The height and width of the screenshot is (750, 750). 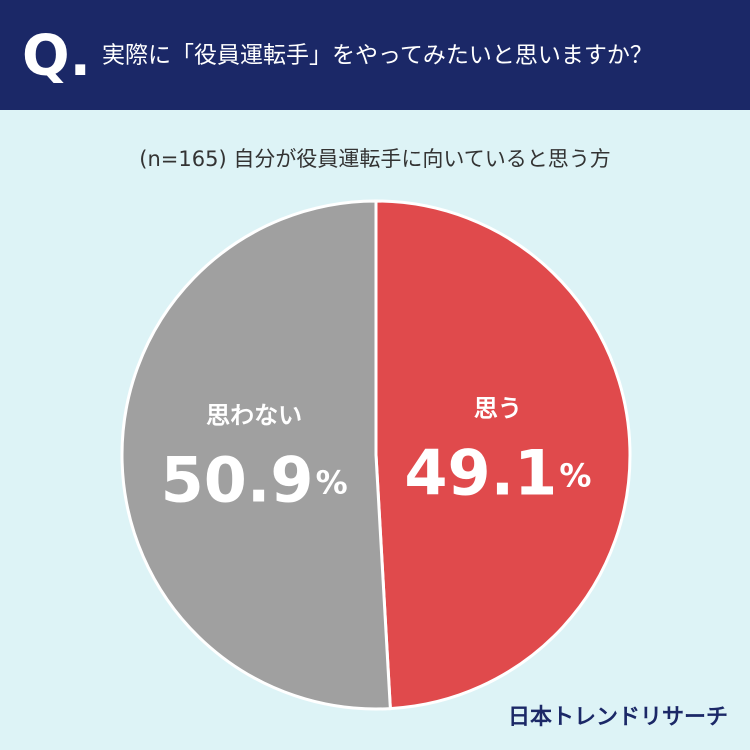 What do you see at coordinates (480, 473) in the screenshot?
I see `slice-value: 49.1` at bounding box center [480, 473].